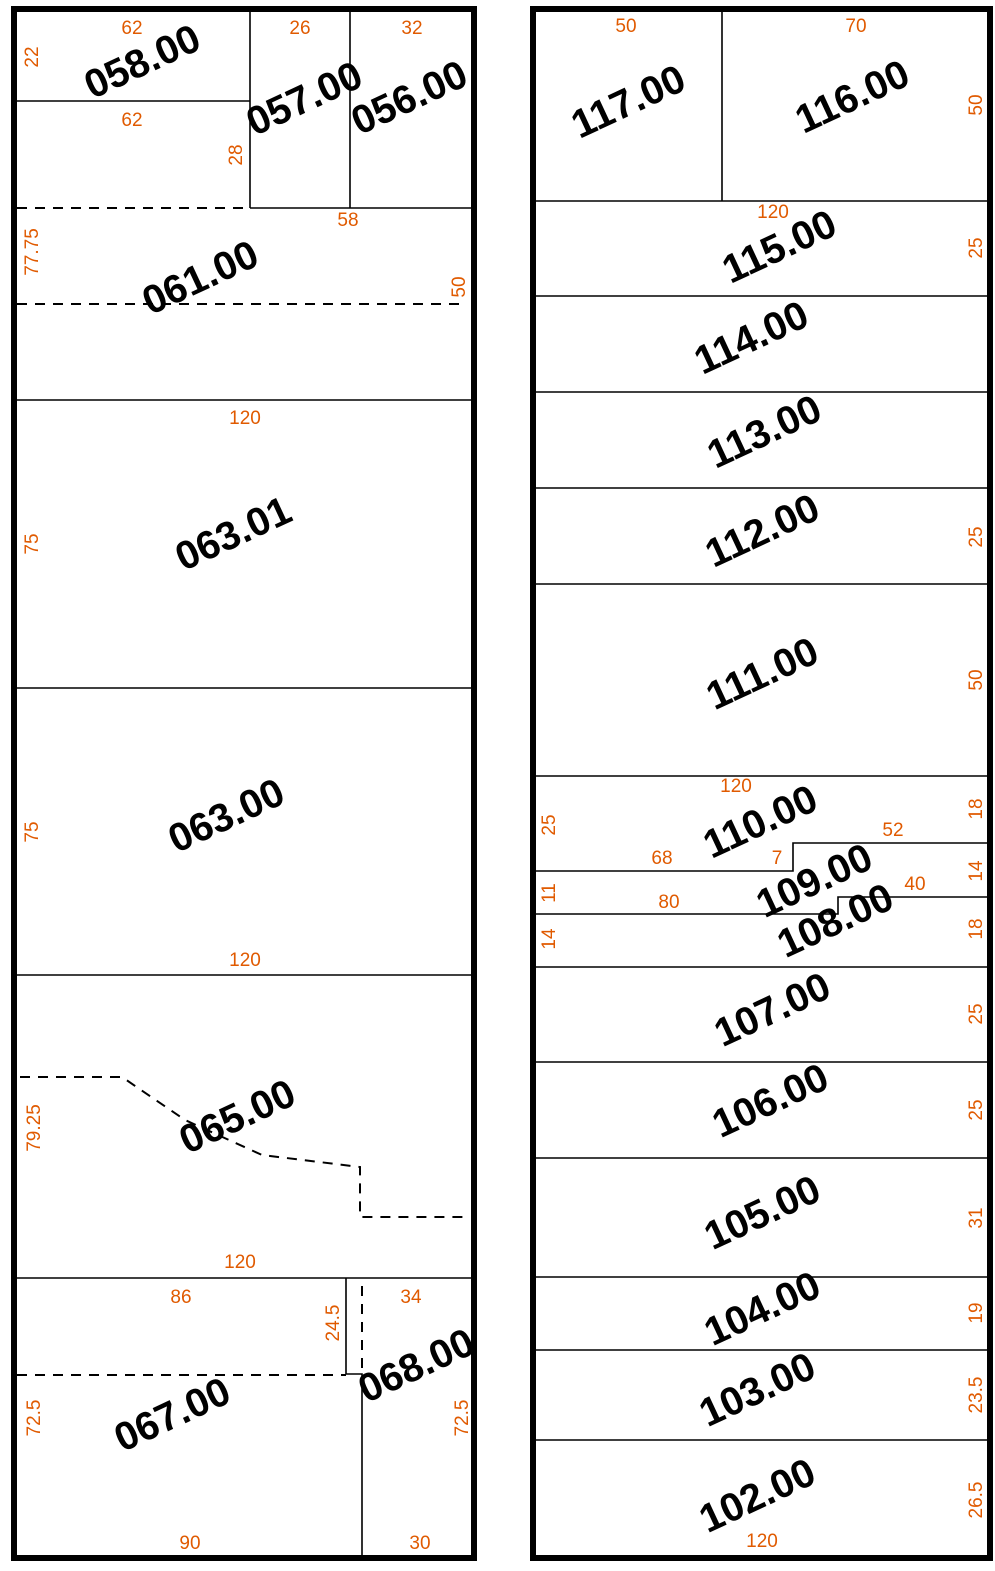  Describe the element at coordinates (200, 278) in the screenshot. I see `lot-061-label: 061.00` at that location.